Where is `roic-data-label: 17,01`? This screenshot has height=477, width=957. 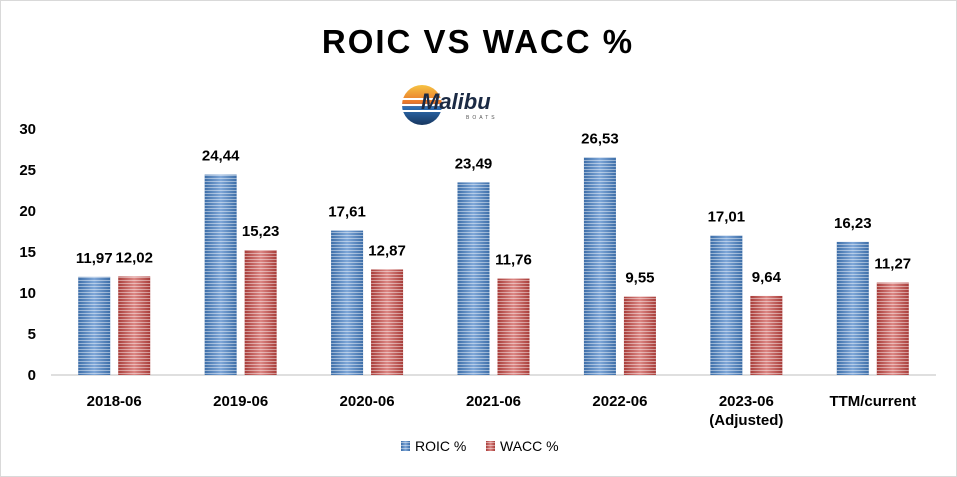 roic-data-label: 17,01 is located at coordinates (727, 217).